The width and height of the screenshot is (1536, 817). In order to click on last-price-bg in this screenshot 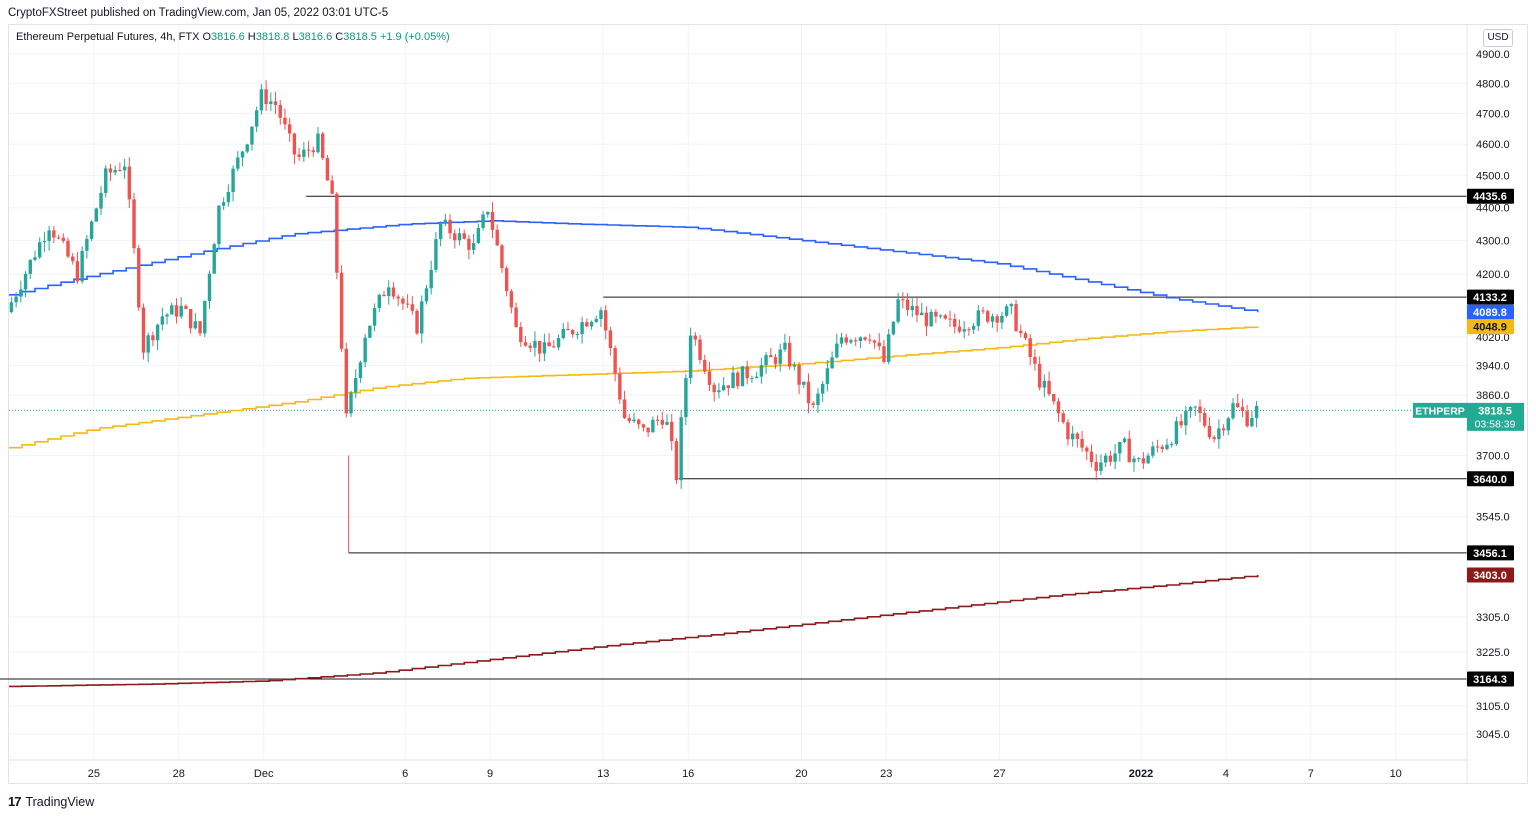, I will do `click(1495, 416)`.